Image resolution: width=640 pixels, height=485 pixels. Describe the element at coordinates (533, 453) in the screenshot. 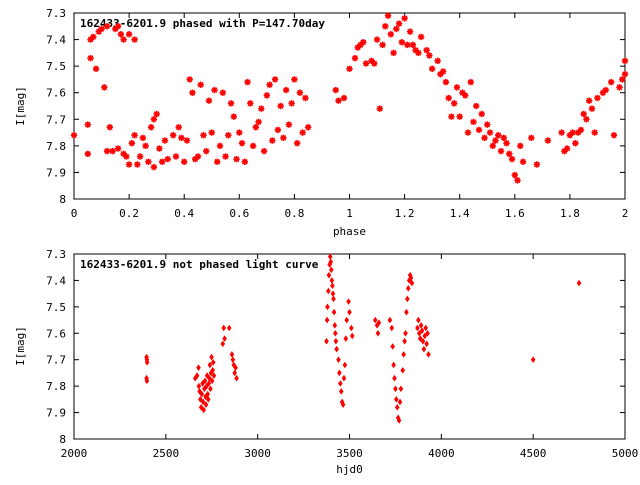

I see `x-tick-label: 4500` at that location.